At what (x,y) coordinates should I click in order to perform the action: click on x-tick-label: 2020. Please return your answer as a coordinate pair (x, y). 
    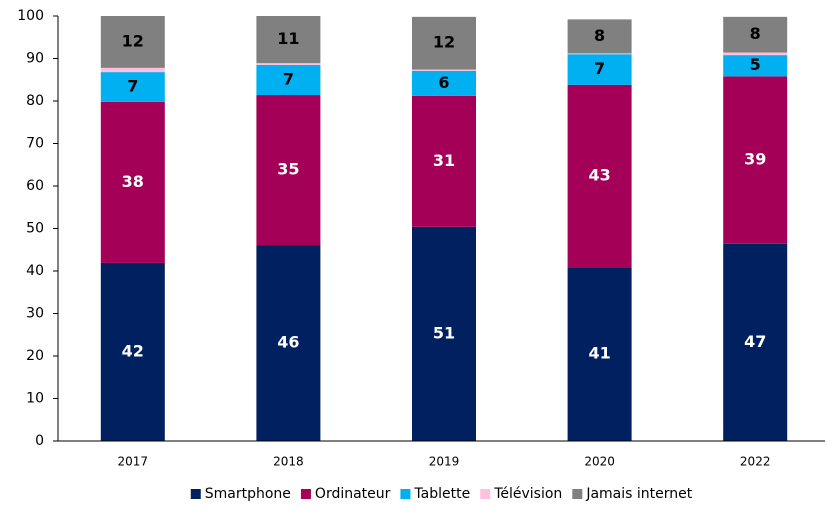
    Looking at the image, I should click on (599, 462).